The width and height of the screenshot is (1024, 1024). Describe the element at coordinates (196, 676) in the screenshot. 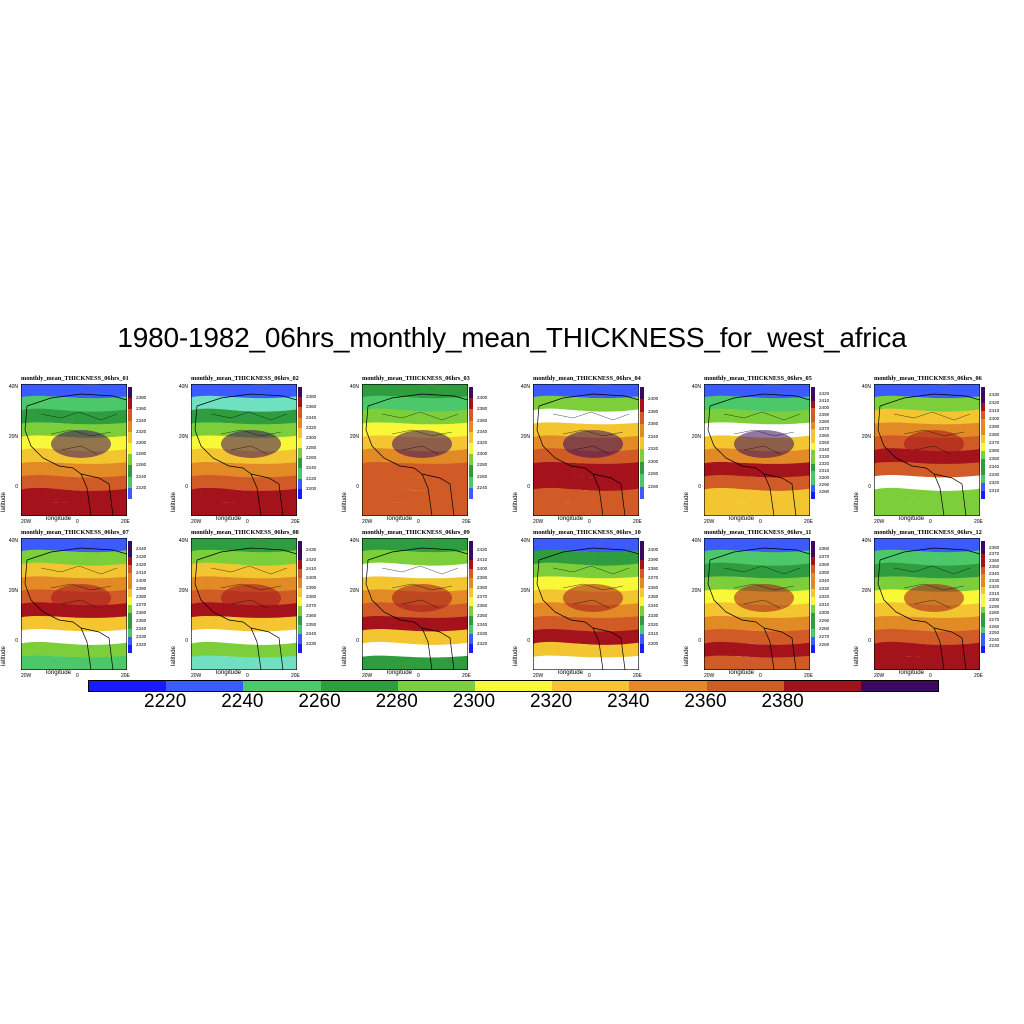

I see `longitude-tick-label: 20W` at that location.